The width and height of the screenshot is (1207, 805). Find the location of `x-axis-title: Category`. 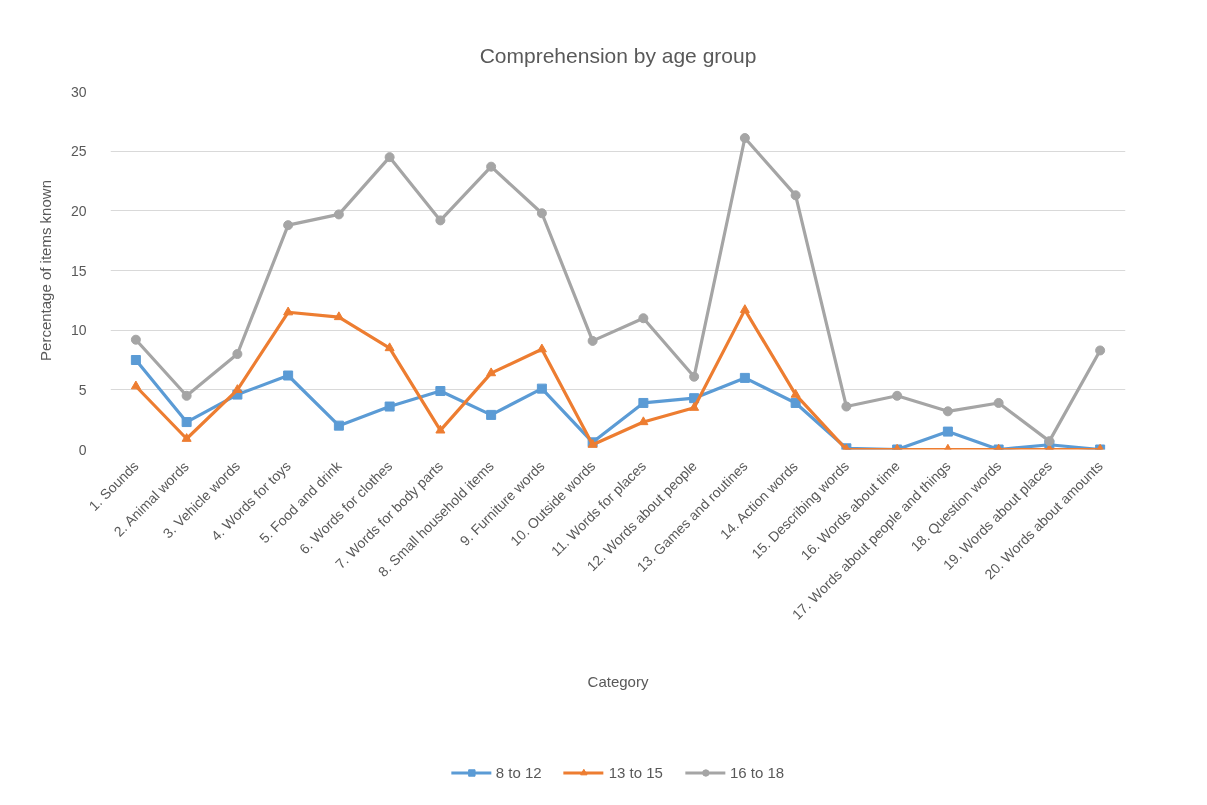

x-axis-title: Category is located at coordinates (618, 682).